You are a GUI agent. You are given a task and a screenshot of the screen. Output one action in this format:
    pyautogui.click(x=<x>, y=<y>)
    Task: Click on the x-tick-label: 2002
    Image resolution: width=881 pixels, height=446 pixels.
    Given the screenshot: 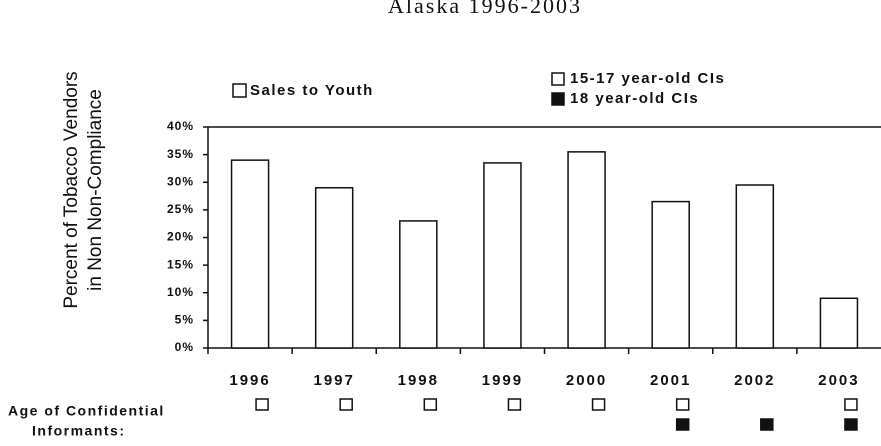 What is the action you would take?
    pyautogui.click(x=754, y=380)
    